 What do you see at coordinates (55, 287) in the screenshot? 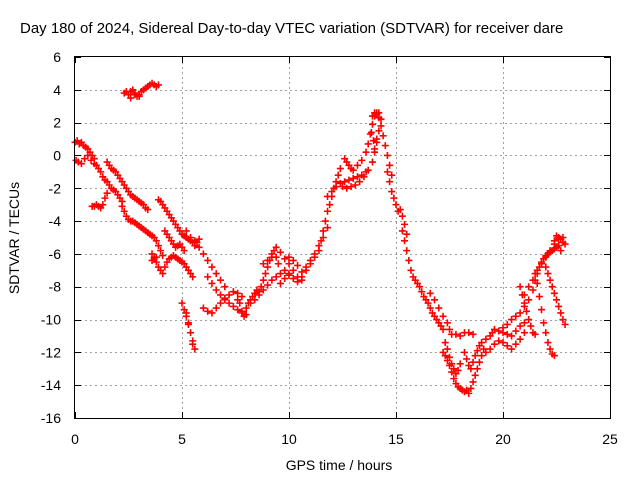
I see `y-tick-label: -8` at bounding box center [55, 287].